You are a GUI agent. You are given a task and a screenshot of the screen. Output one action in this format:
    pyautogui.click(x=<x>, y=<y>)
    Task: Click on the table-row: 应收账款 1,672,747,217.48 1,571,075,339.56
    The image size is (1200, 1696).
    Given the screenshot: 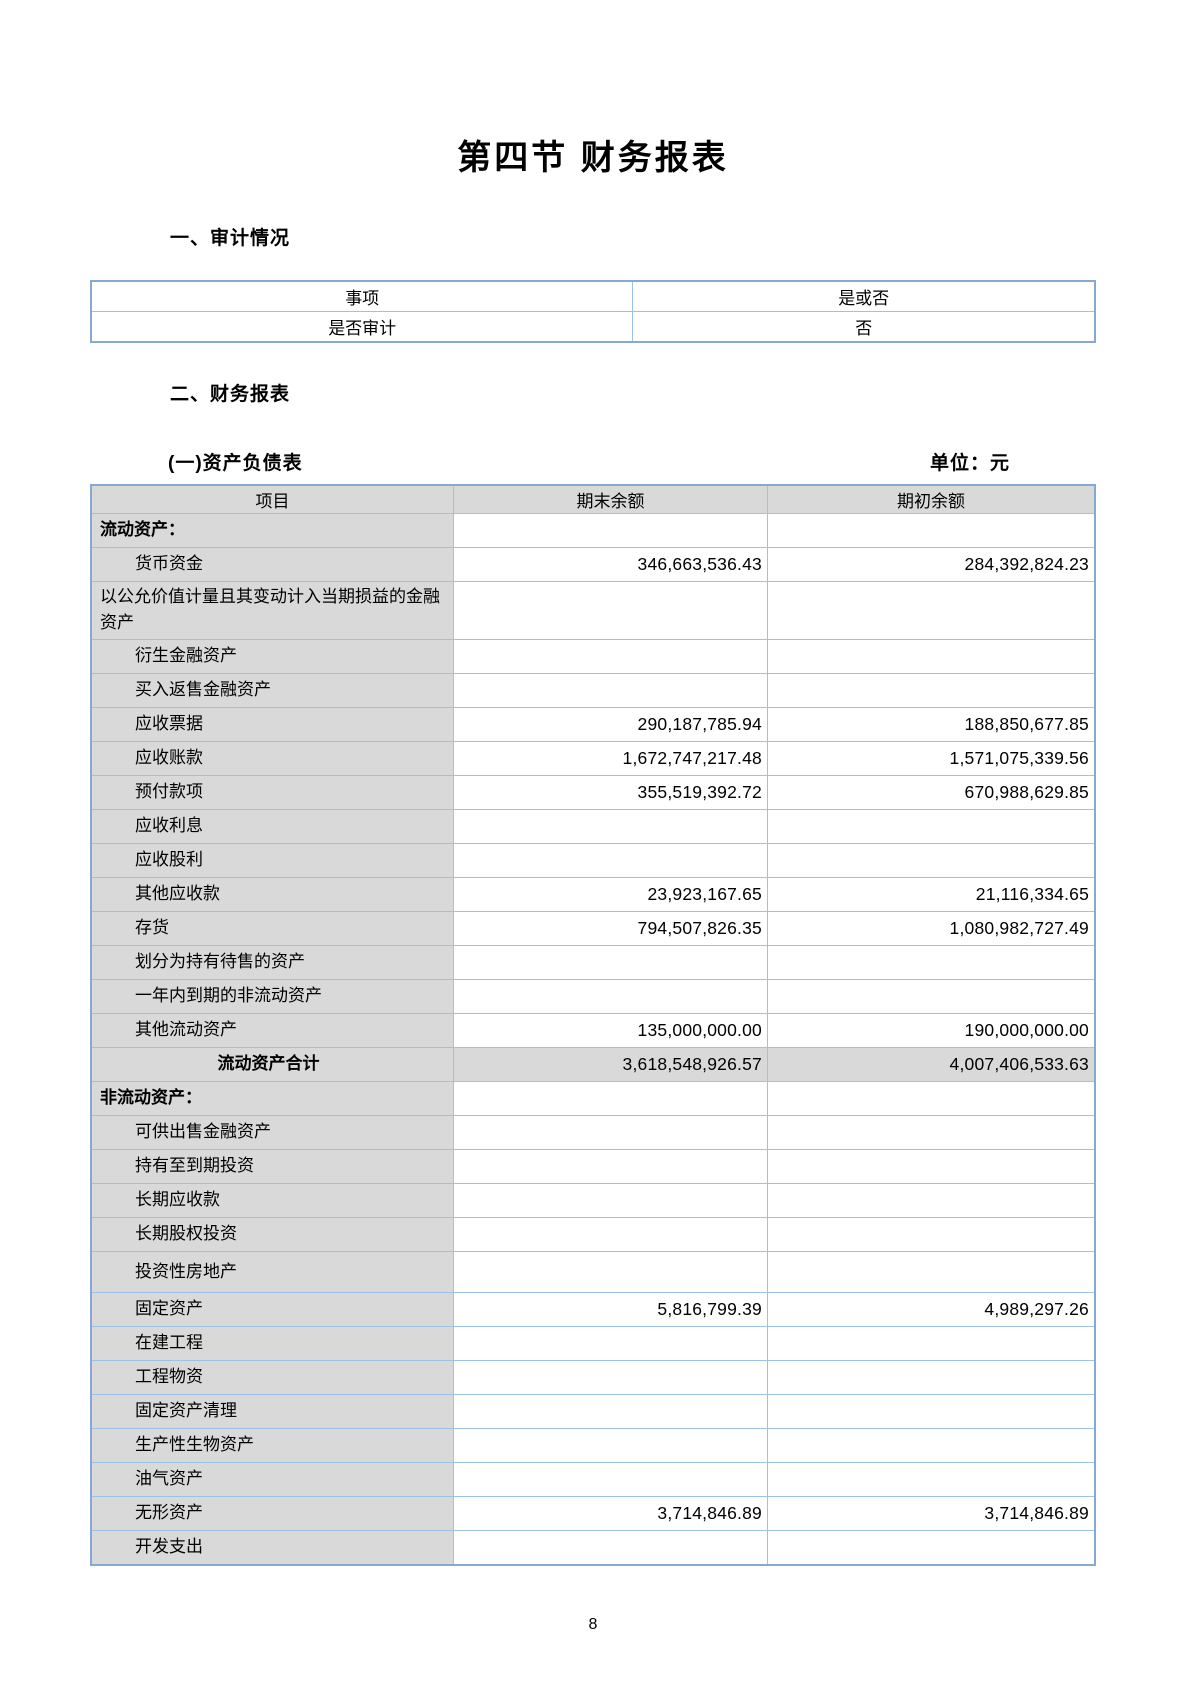 What is the action you would take?
    pyautogui.click(x=593, y=758)
    